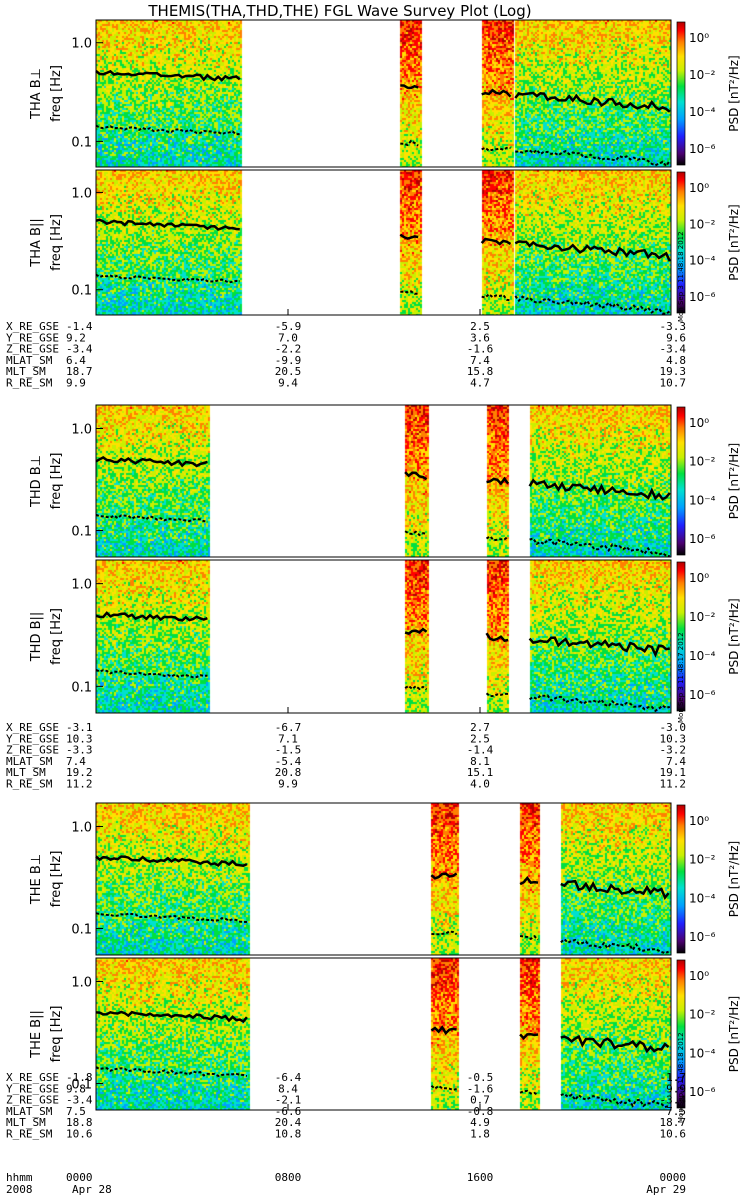 Image resolution: width=750 pixels, height=1200 pixels. What do you see at coordinates (79, 772) in the screenshot?
I see `ephemeris-value: 19.2` at bounding box center [79, 772].